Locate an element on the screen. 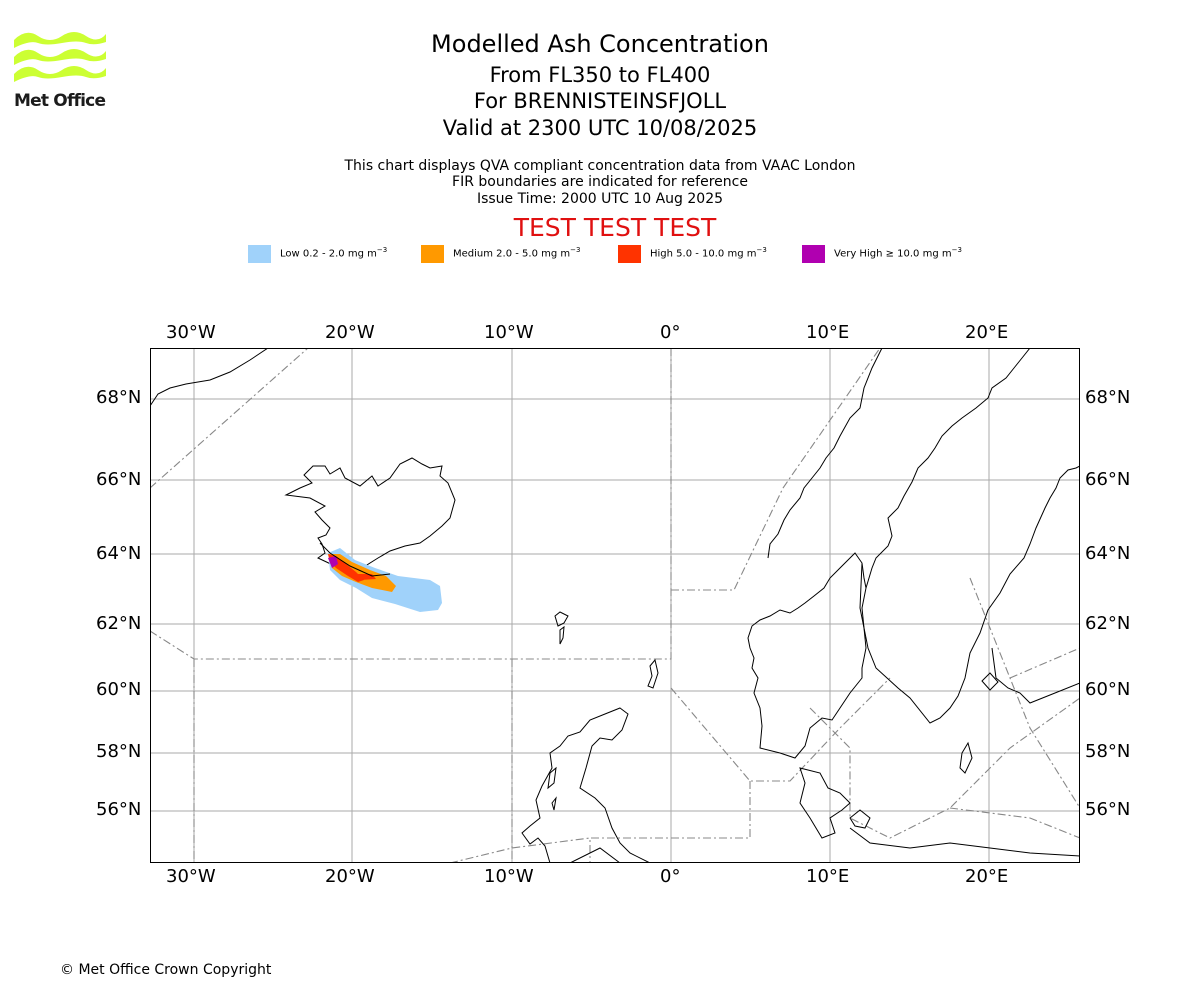  lon-tick-top: 10°E is located at coordinates (828, 332).